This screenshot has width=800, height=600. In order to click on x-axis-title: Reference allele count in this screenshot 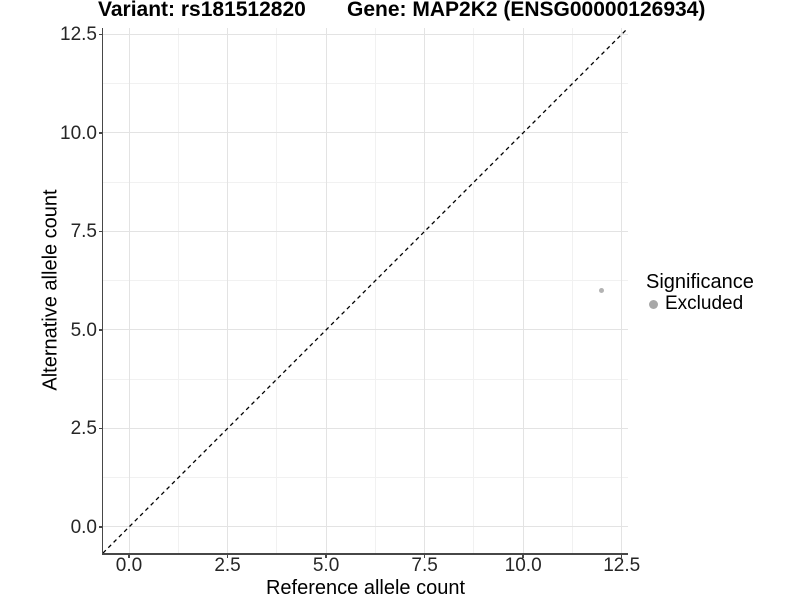, I will do `click(365, 588)`.